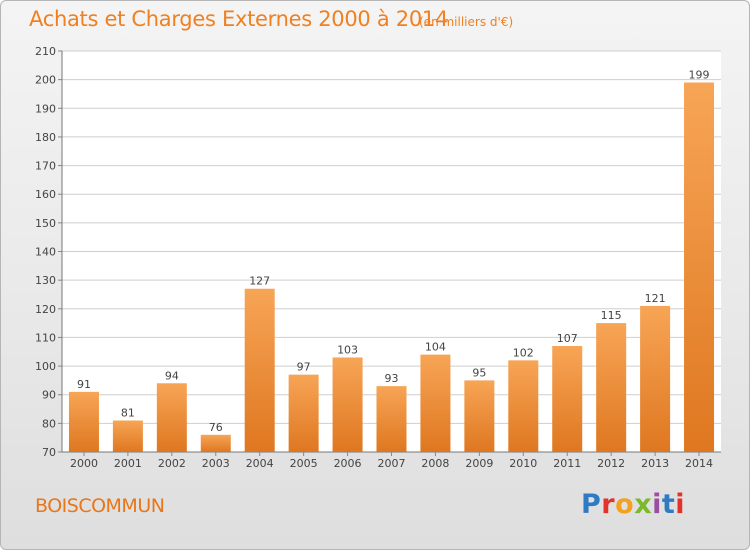 The height and width of the screenshot is (550, 750). I want to click on x-tick-label: 2007, so click(392, 463).